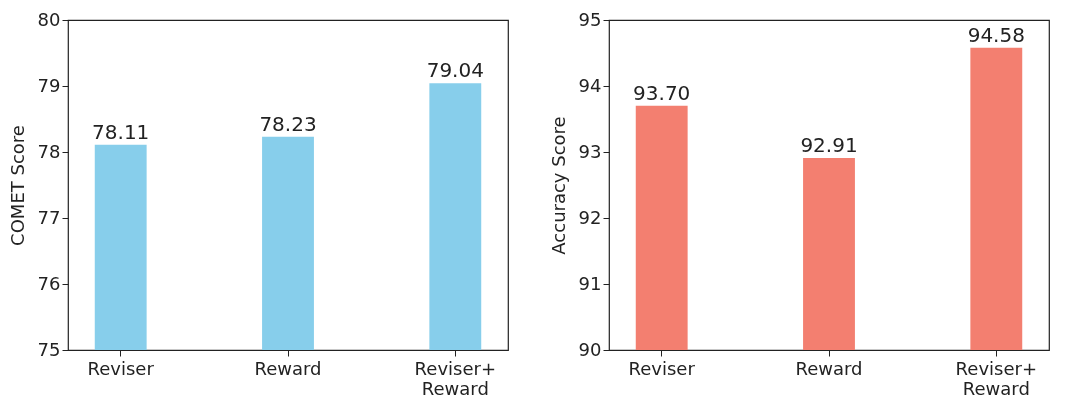  Describe the element at coordinates (590, 151) in the screenshot. I see `y-tick-label: 93` at that location.